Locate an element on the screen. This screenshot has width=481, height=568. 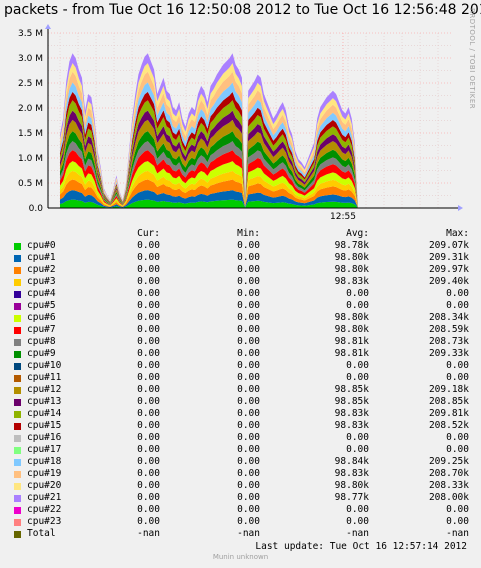
legend-row: cpu#16 0.00 0.00 0.00 0.00 is located at coordinates (241, 438).